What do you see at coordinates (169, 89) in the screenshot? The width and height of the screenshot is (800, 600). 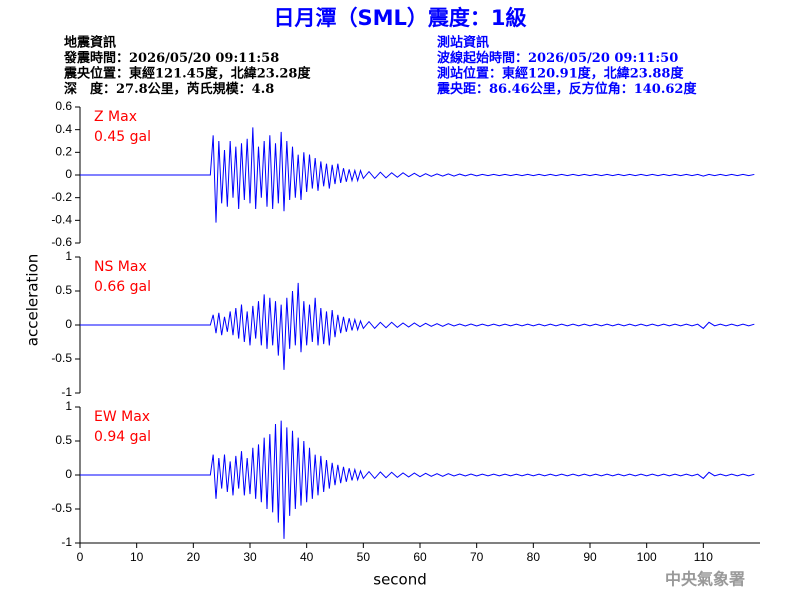 I see `info-left: 深 度：27.8公里，芮氏規模：4.8` at bounding box center [169, 89].